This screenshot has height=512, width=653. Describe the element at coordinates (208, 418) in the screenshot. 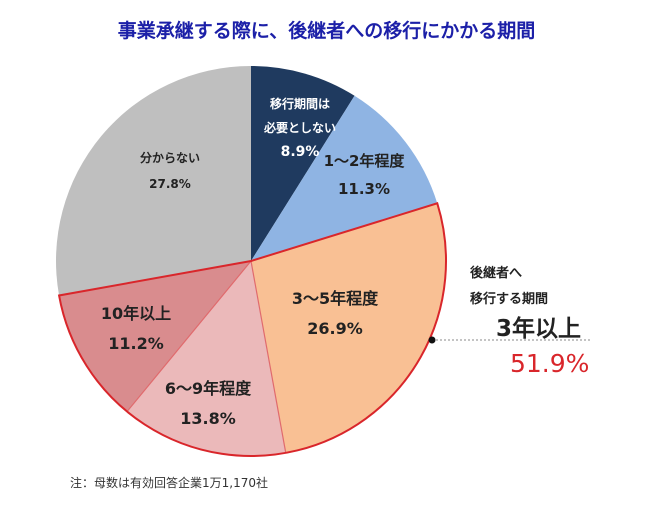

I see `slice-value-label: 13.8%` at that location.